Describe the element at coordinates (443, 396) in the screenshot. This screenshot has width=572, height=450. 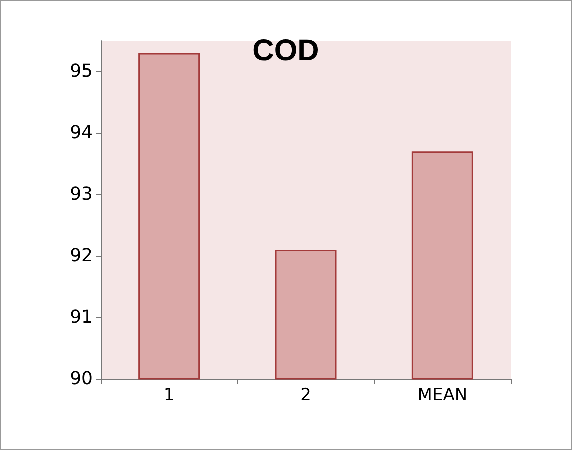
I see `x-tick-label: MEAN` at that location.